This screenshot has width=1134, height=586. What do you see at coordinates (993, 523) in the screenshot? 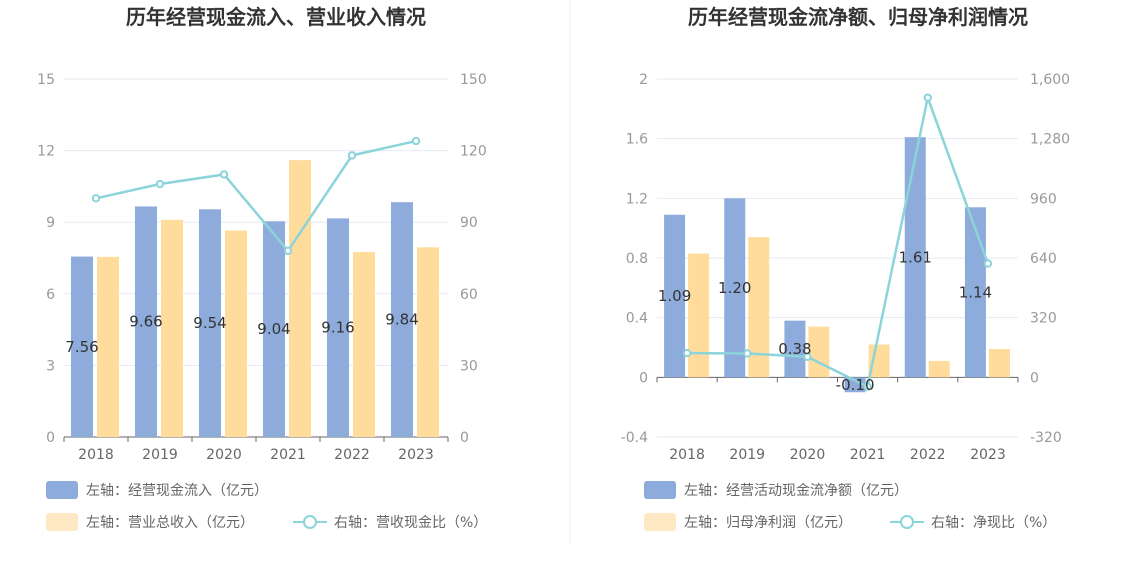
I see `legend-label: 右轴：净现比（%）` at bounding box center [993, 523].